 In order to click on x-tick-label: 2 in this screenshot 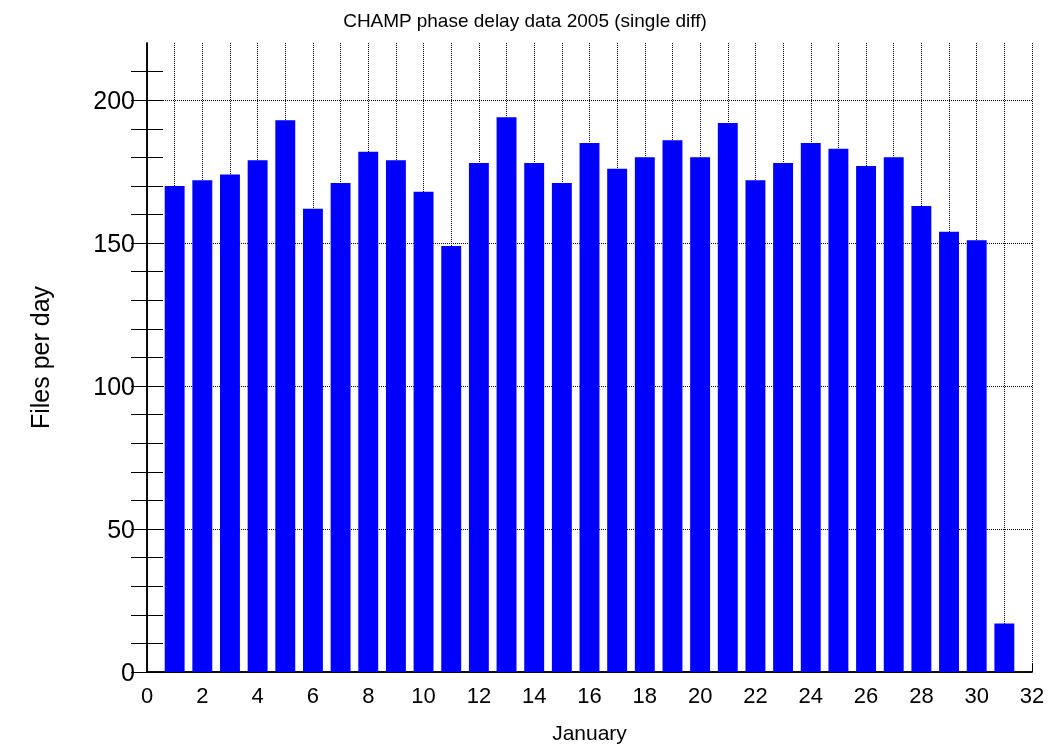, I will do `click(202, 695)`.